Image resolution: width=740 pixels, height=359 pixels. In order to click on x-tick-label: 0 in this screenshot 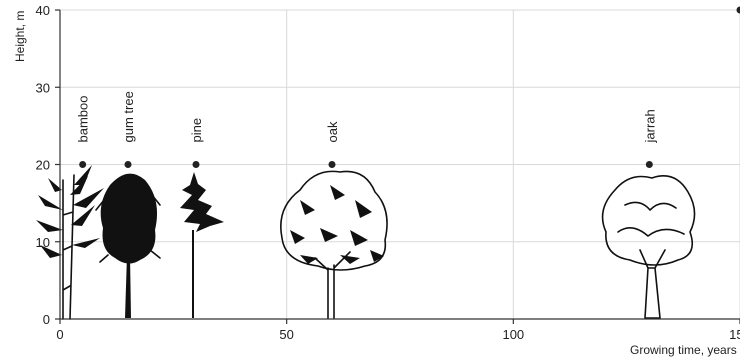, I will do `click(59, 334)`.